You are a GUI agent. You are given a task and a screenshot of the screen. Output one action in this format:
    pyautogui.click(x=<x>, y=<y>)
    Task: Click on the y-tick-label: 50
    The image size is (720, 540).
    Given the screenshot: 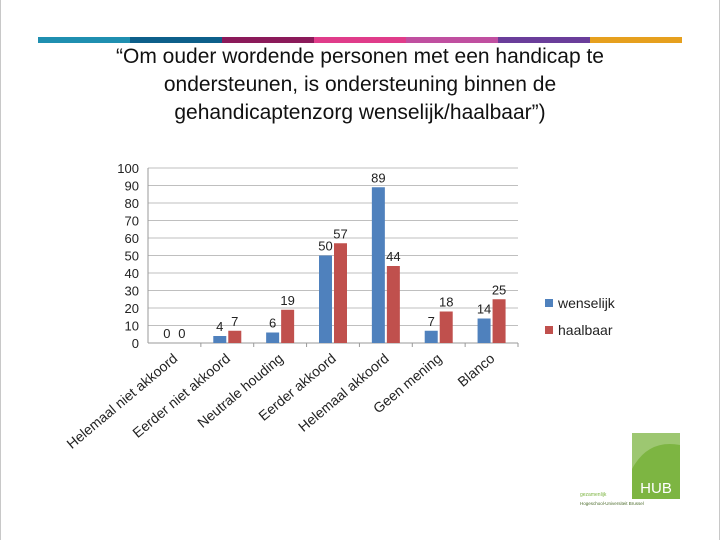 What is the action you would take?
    pyautogui.click(x=132, y=256)
    